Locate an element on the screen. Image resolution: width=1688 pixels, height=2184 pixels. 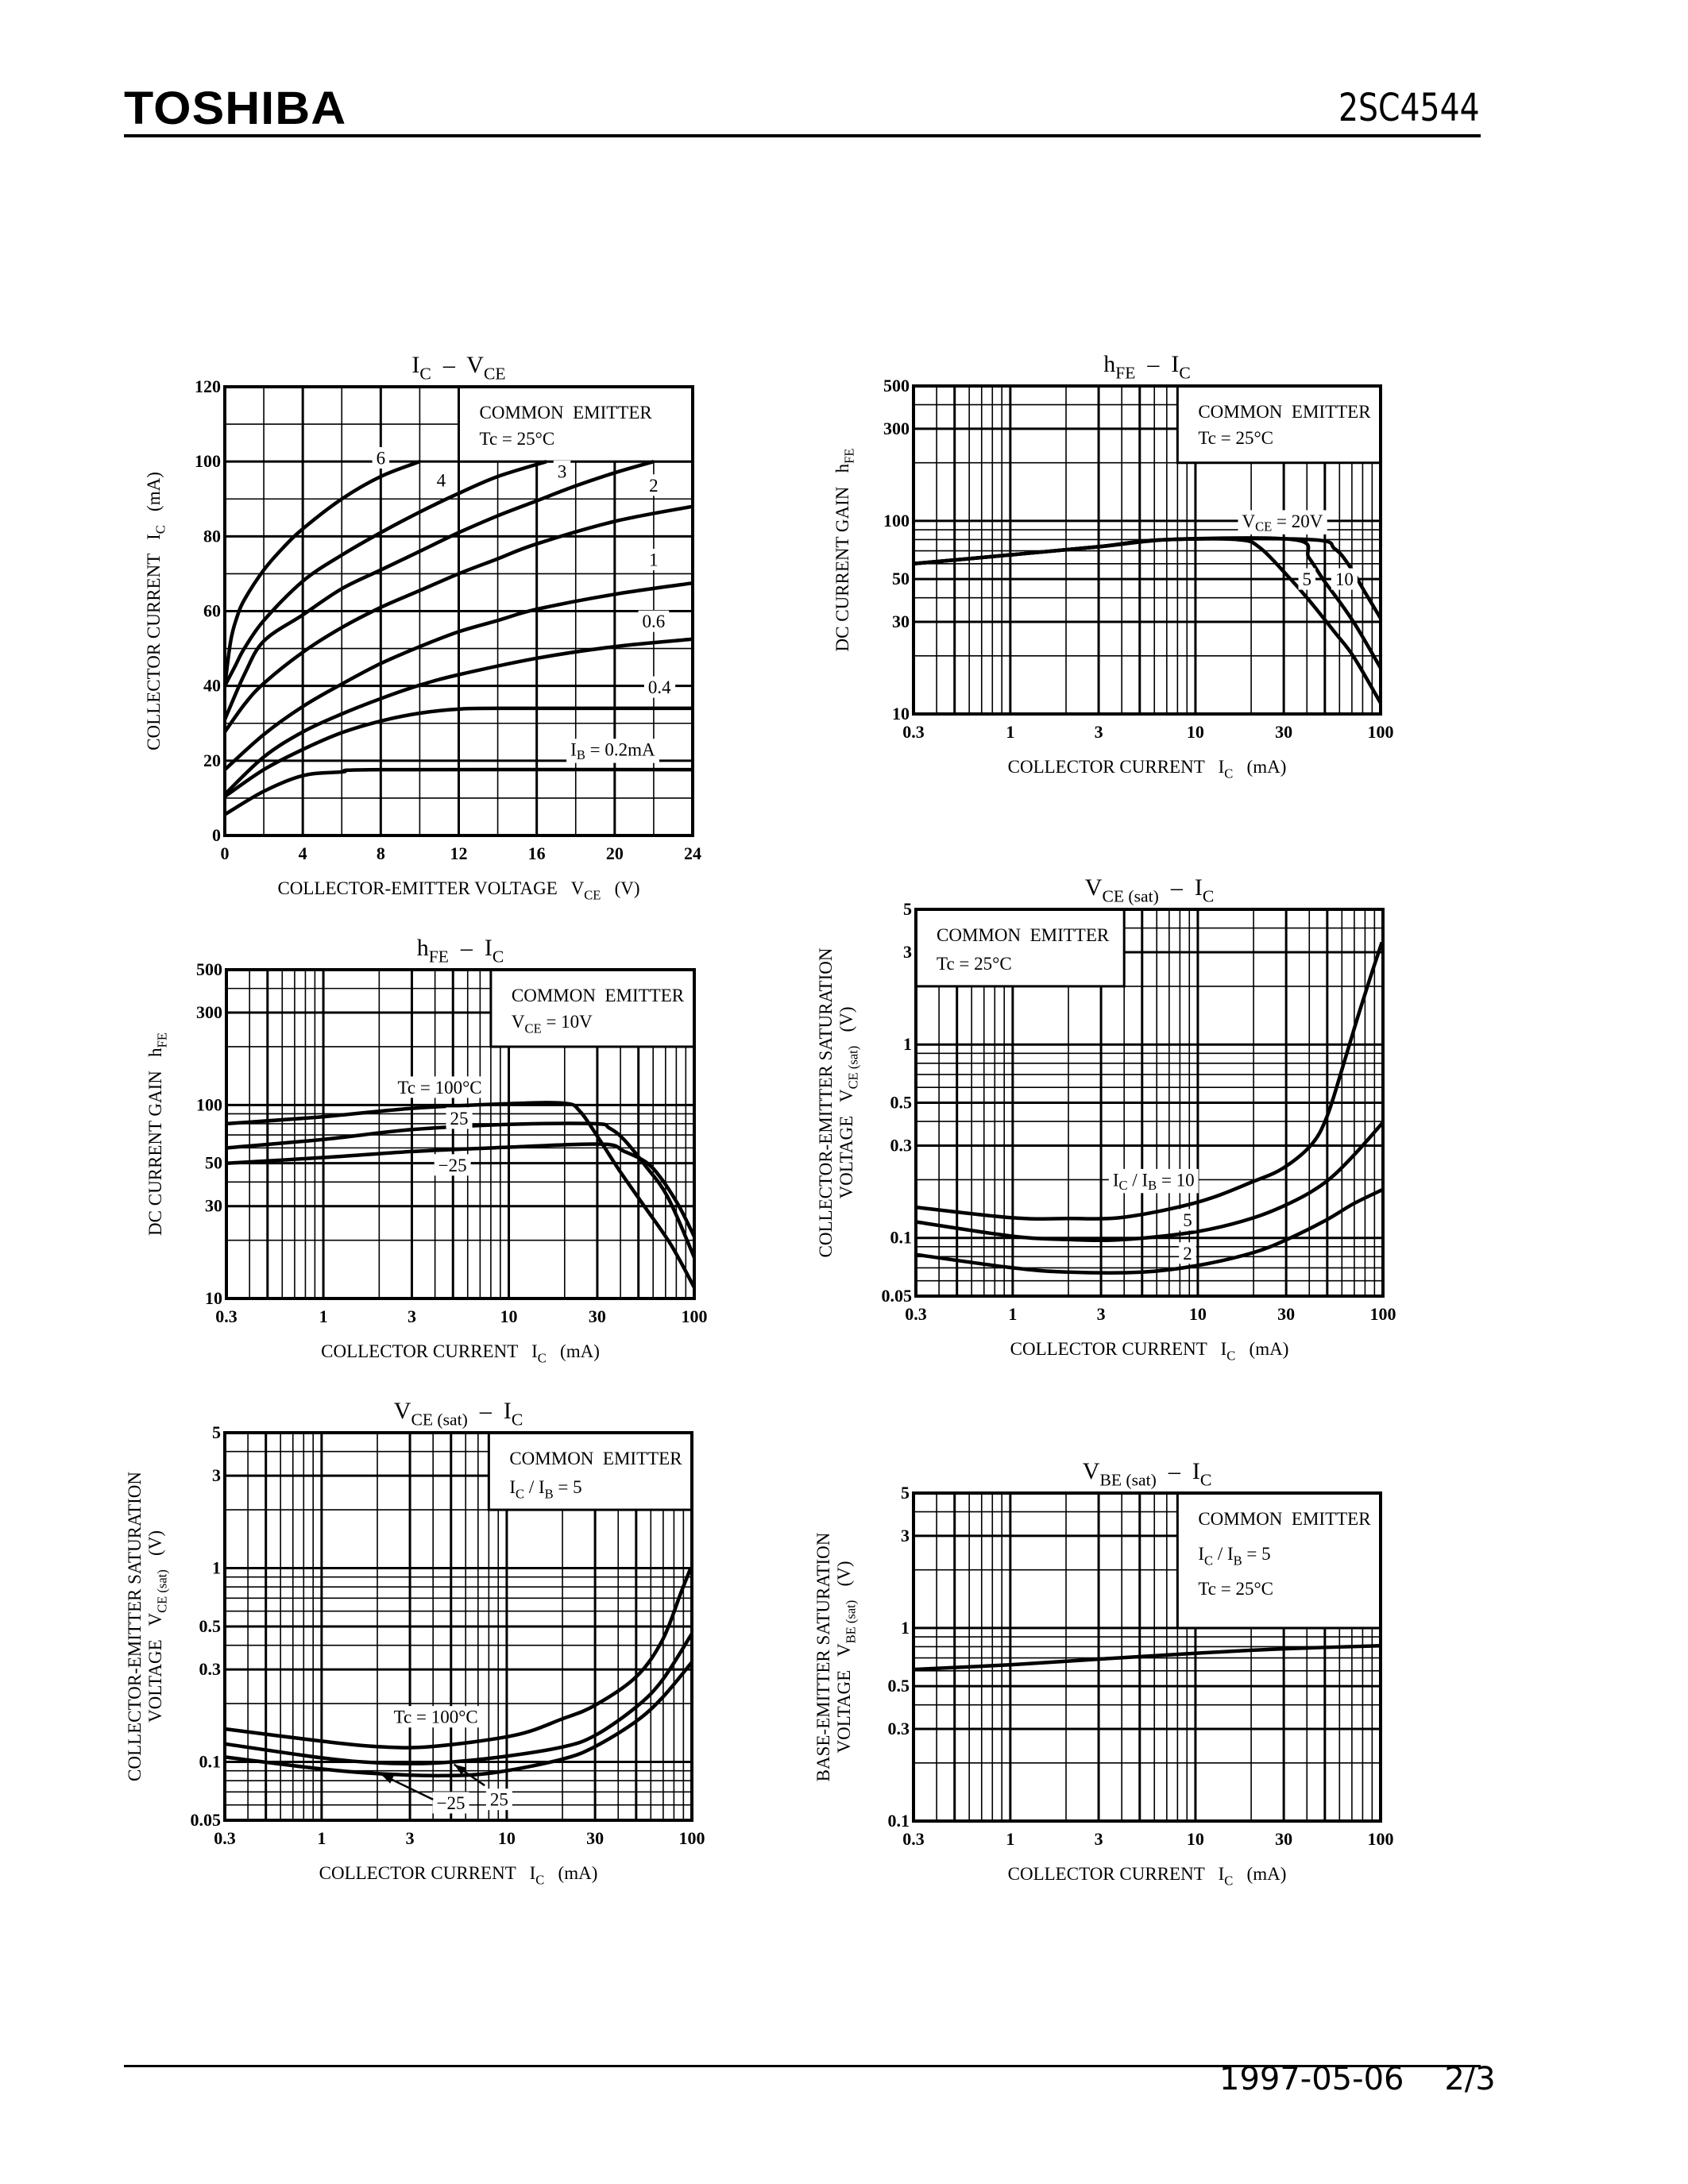
arrow-head-icon is located at coordinates (387, 1779).